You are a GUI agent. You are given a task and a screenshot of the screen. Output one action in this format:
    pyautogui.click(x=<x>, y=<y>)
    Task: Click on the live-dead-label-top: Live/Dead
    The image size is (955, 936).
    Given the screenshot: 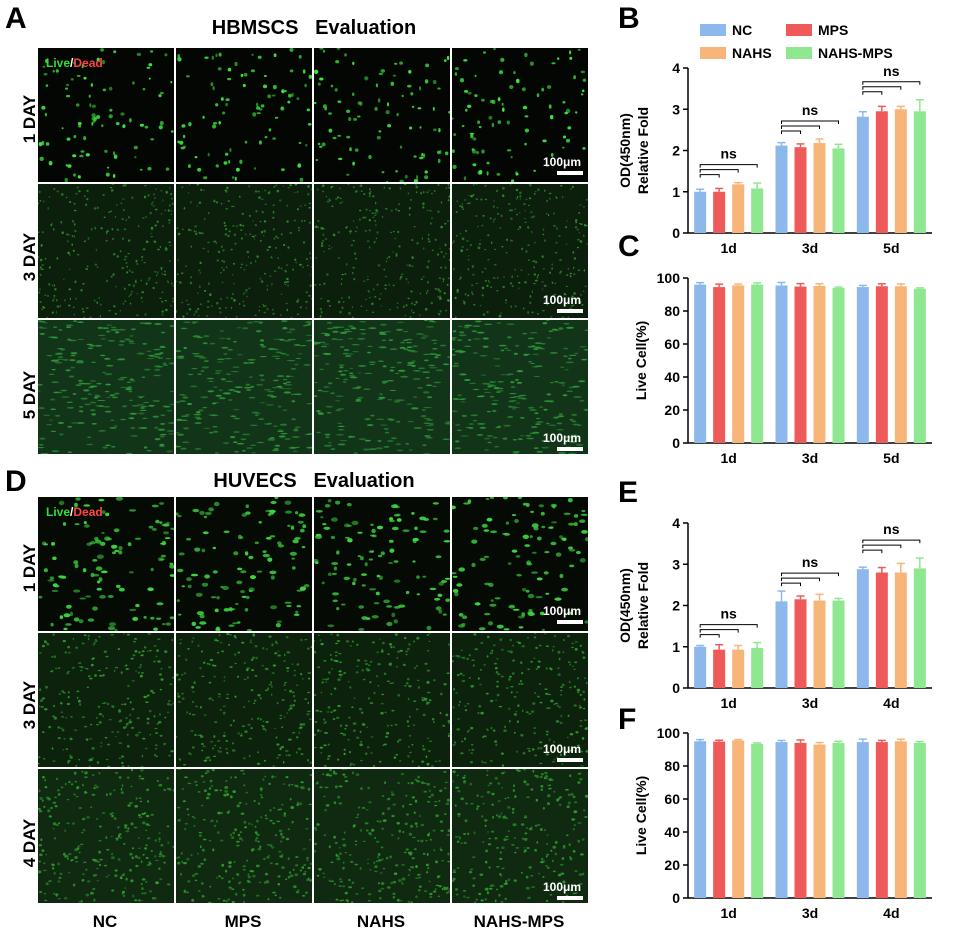 What is the action you would take?
    pyautogui.click(x=74, y=63)
    